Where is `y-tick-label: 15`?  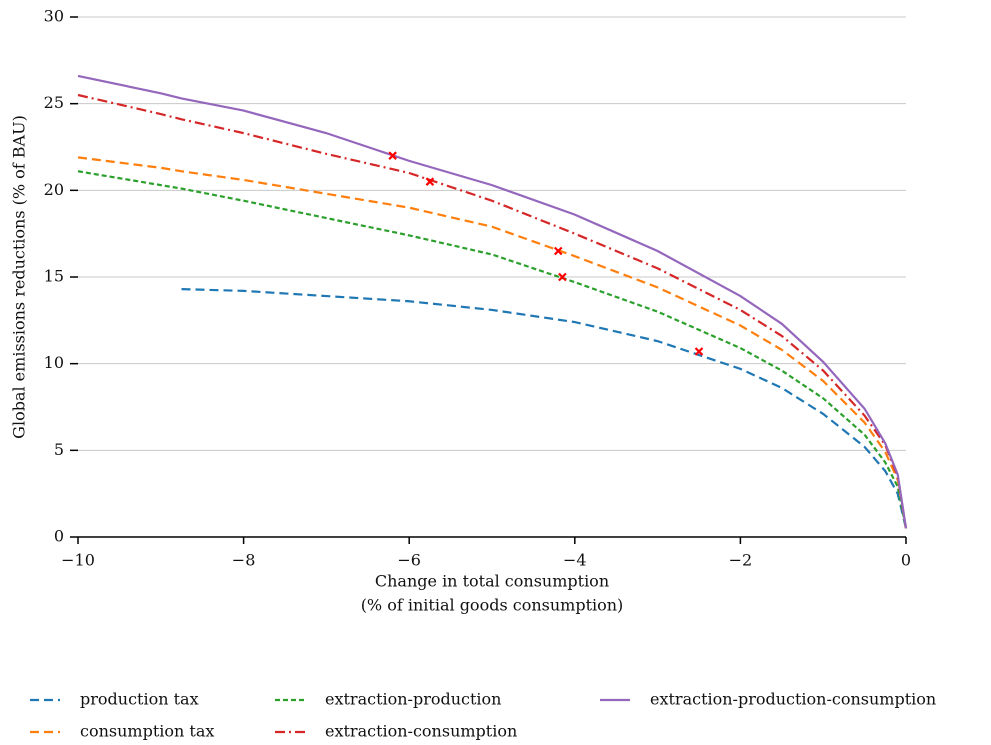
y-tick-label: 15 is located at coordinates (54, 276).